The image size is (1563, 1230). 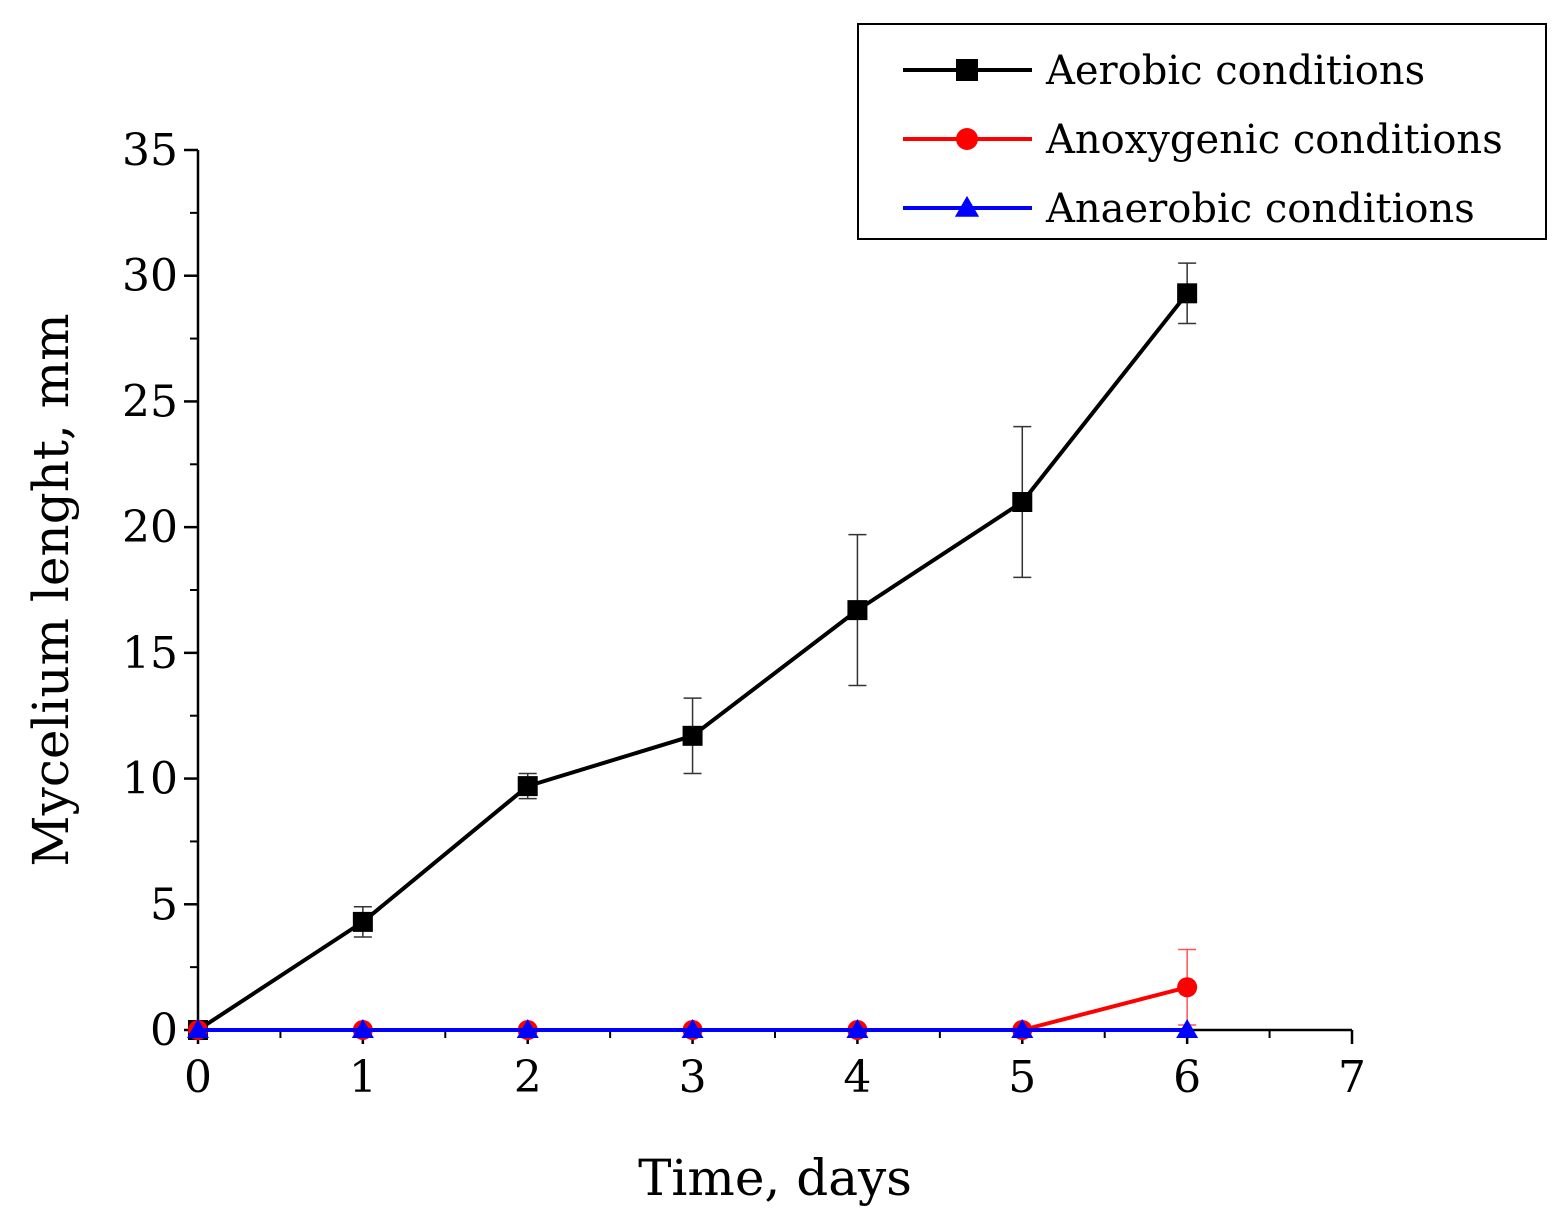 What do you see at coordinates (51, 589) in the screenshot?
I see `y-axis-title: Mycelium lenght, mm` at bounding box center [51, 589].